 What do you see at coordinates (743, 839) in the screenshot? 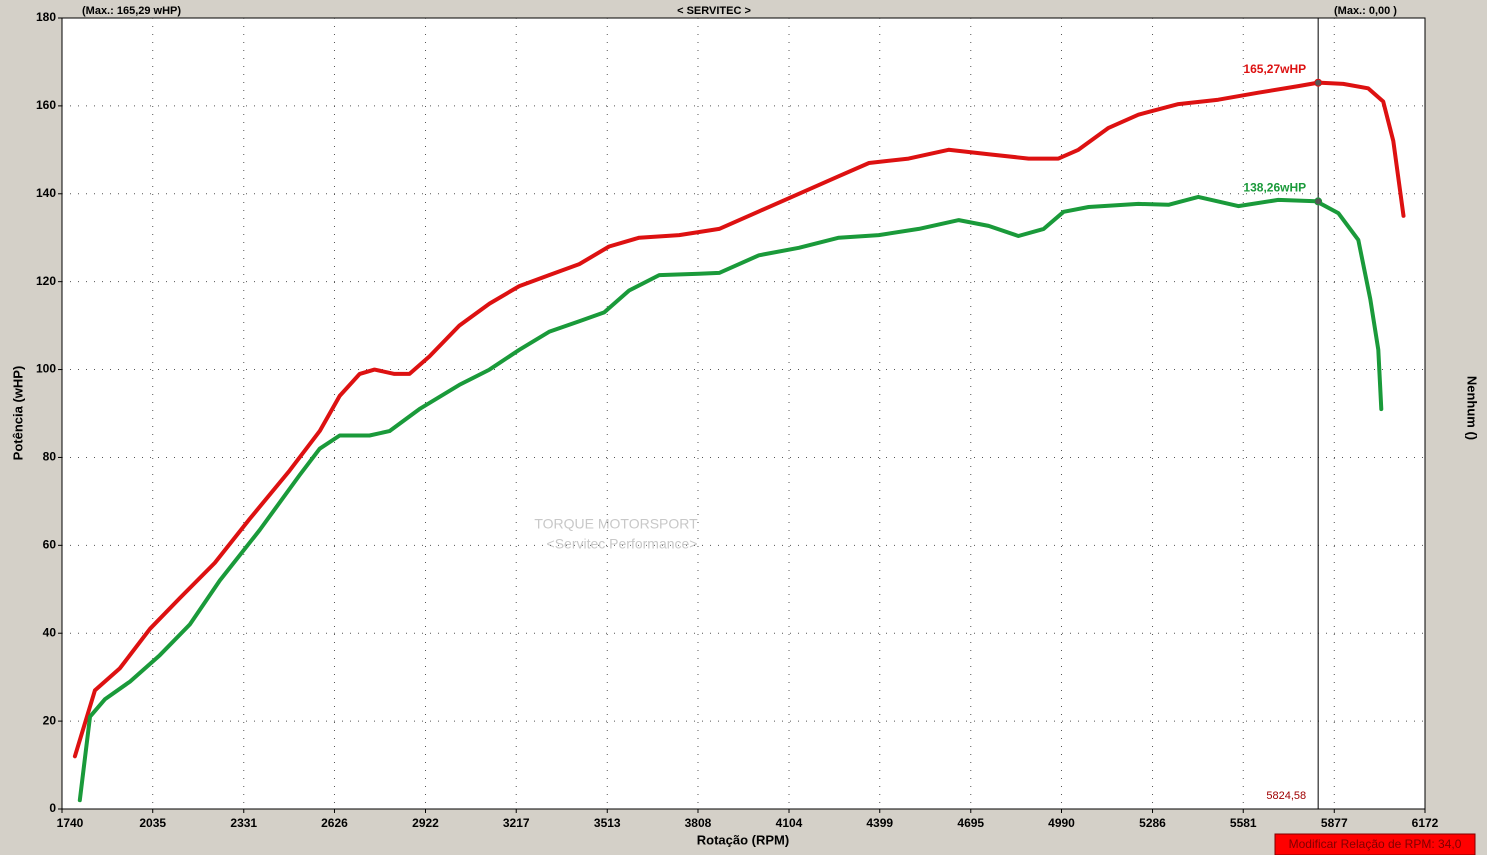
I see `x-axis-label: Rotação (RPM)` at bounding box center [743, 839].